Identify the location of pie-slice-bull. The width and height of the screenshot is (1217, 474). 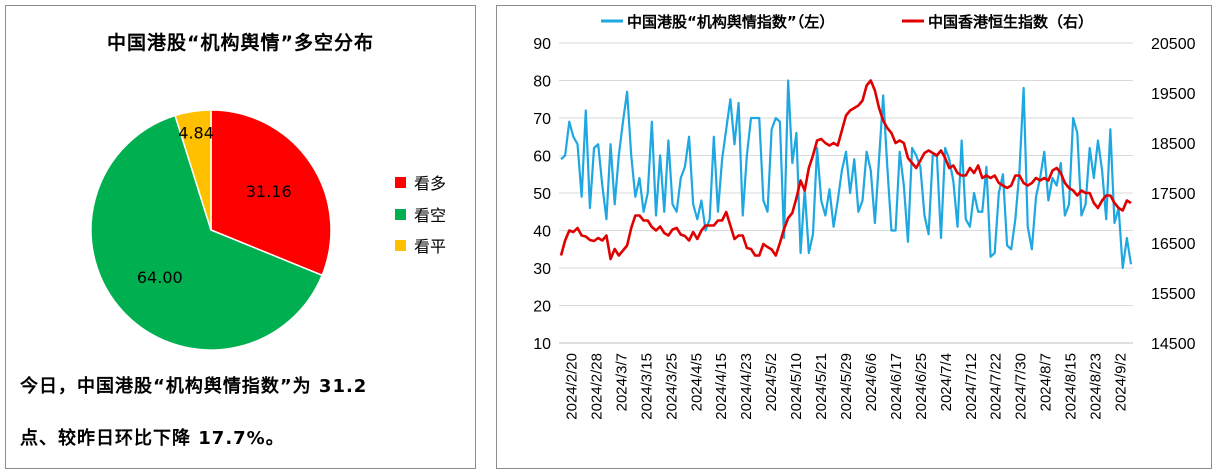
(271, 193).